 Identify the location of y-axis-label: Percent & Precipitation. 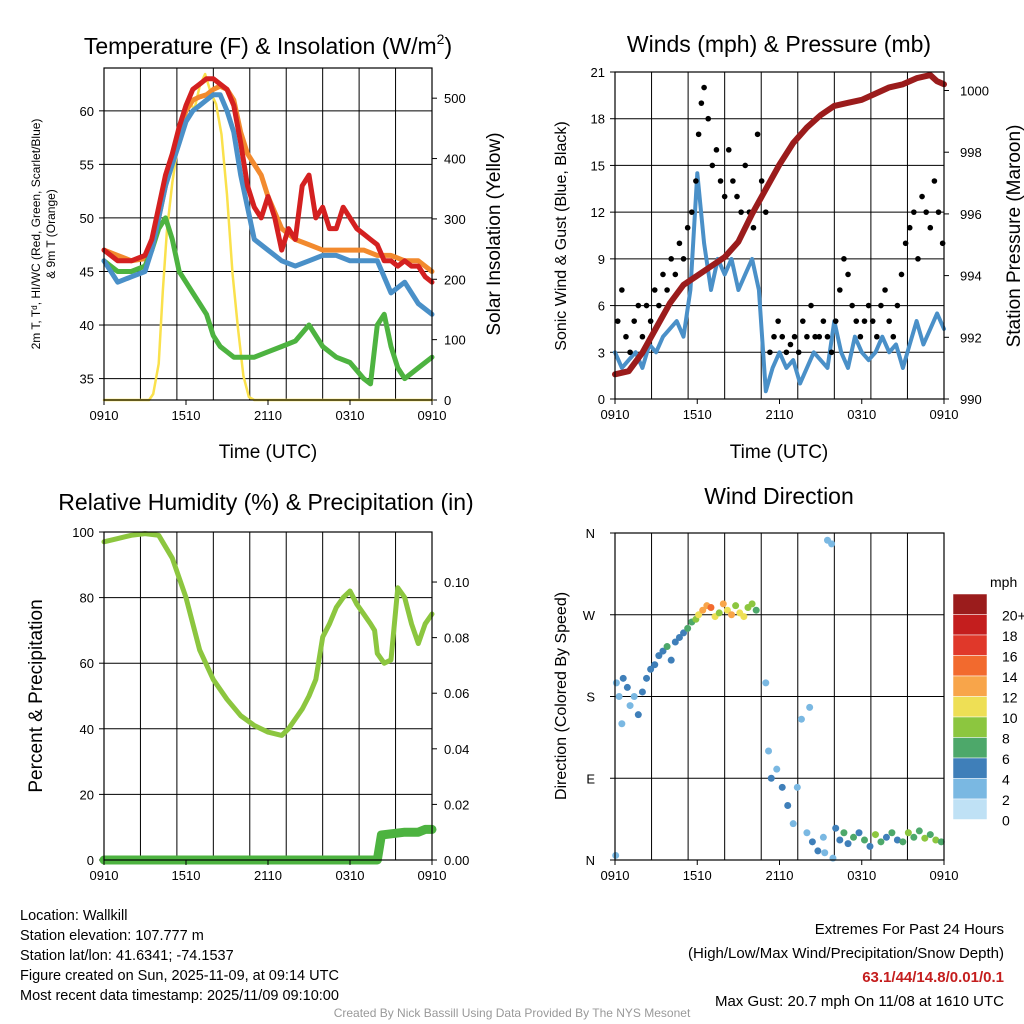
(36, 695).